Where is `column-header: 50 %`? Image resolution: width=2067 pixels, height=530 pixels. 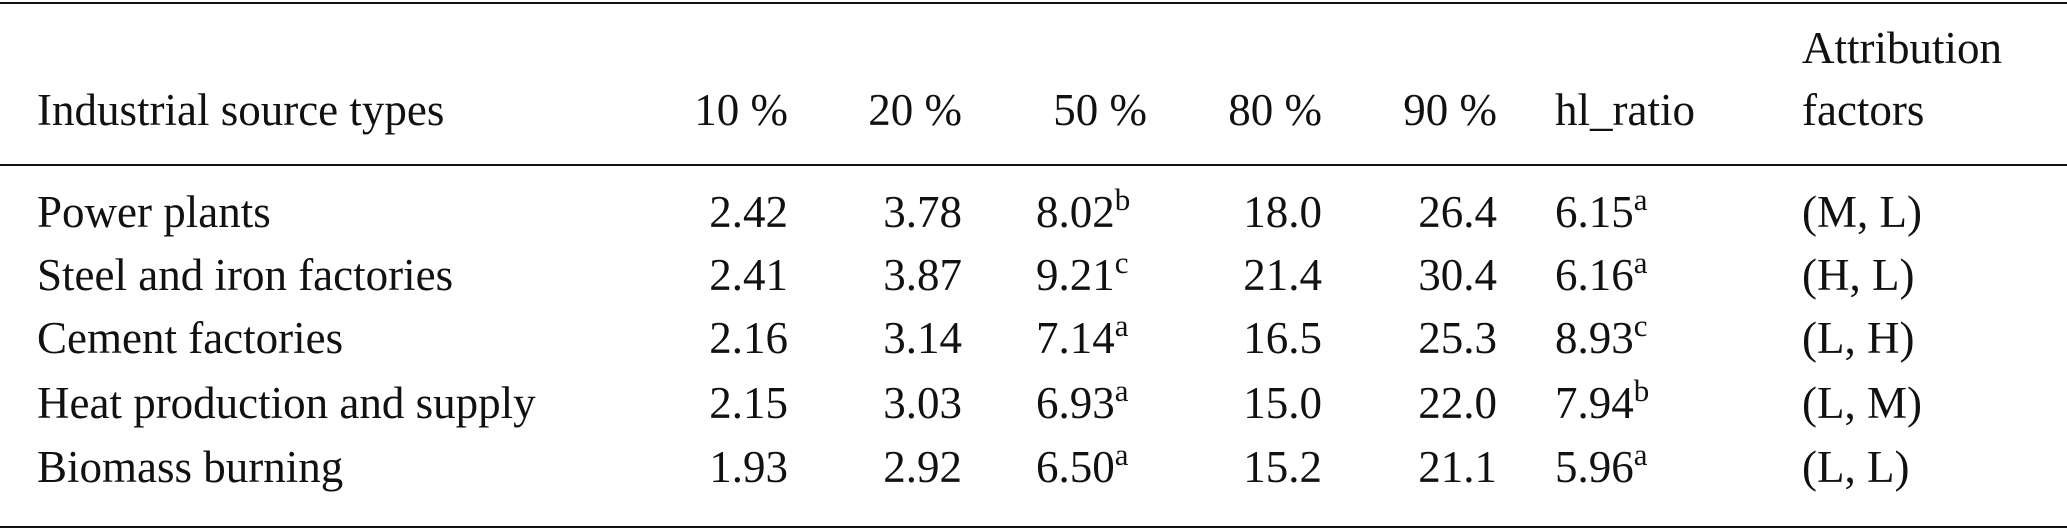
column-header: 50 % is located at coordinates (1100, 110).